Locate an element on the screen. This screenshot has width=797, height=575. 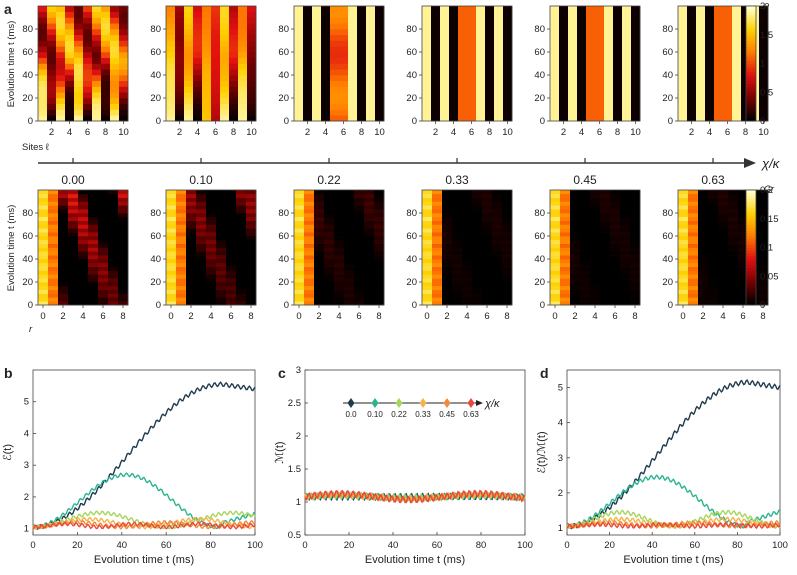
y-tick-label: 3 is located at coordinates (26, 465).